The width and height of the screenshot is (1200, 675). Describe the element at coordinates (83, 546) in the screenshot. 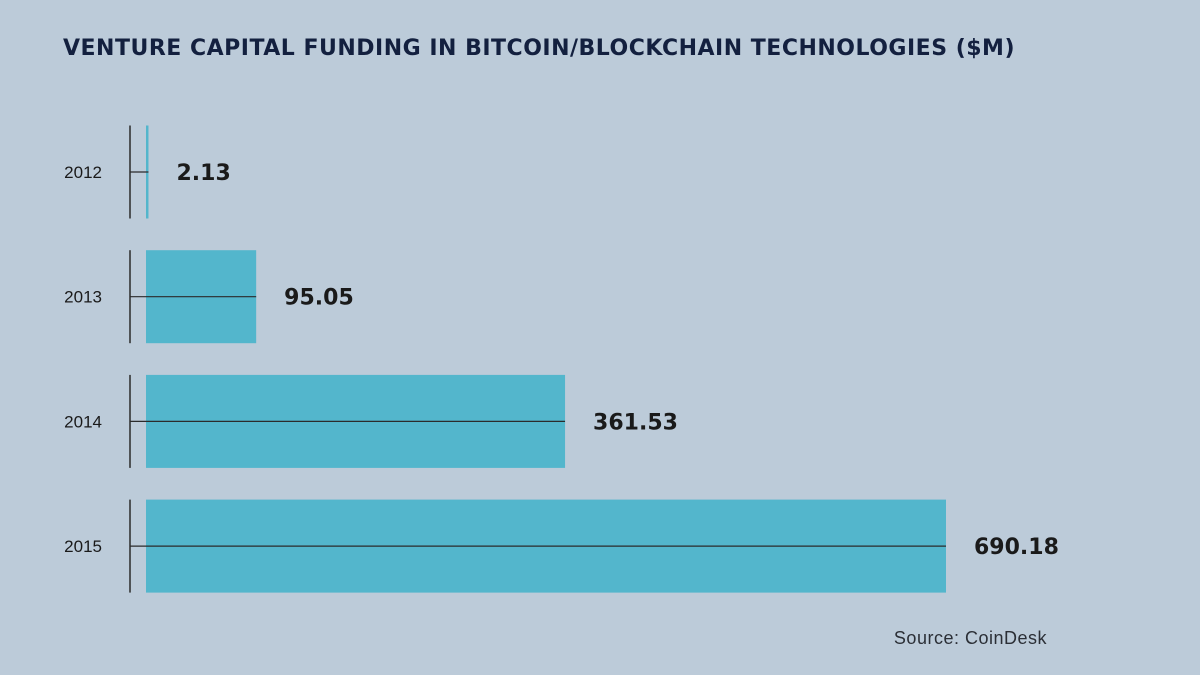

I see `category-label-2015: 2015` at that location.